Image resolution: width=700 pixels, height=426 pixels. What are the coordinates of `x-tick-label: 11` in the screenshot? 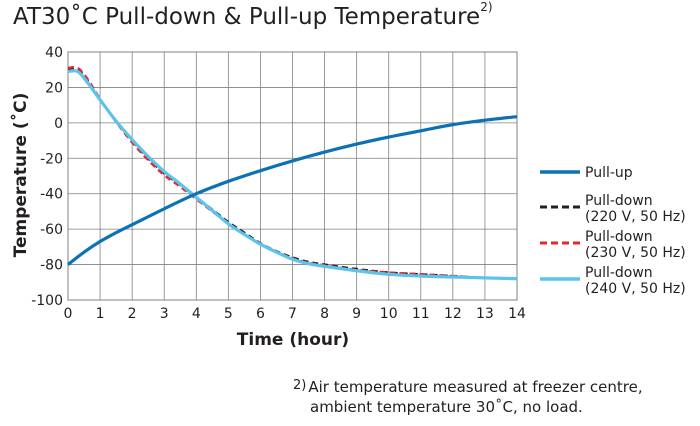 It's located at (421, 314).